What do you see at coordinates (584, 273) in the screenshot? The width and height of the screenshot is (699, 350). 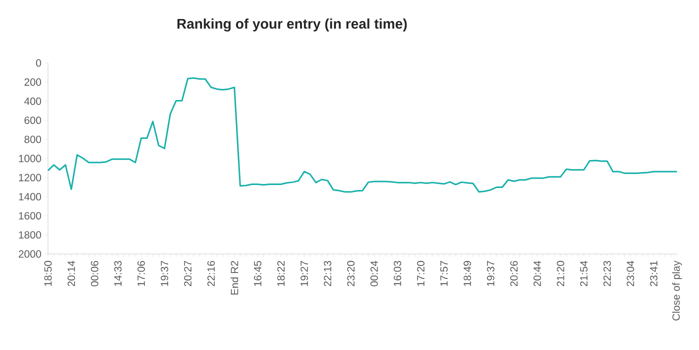 I see `x-tick-label: 21:54` at bounding box center [584, 273].